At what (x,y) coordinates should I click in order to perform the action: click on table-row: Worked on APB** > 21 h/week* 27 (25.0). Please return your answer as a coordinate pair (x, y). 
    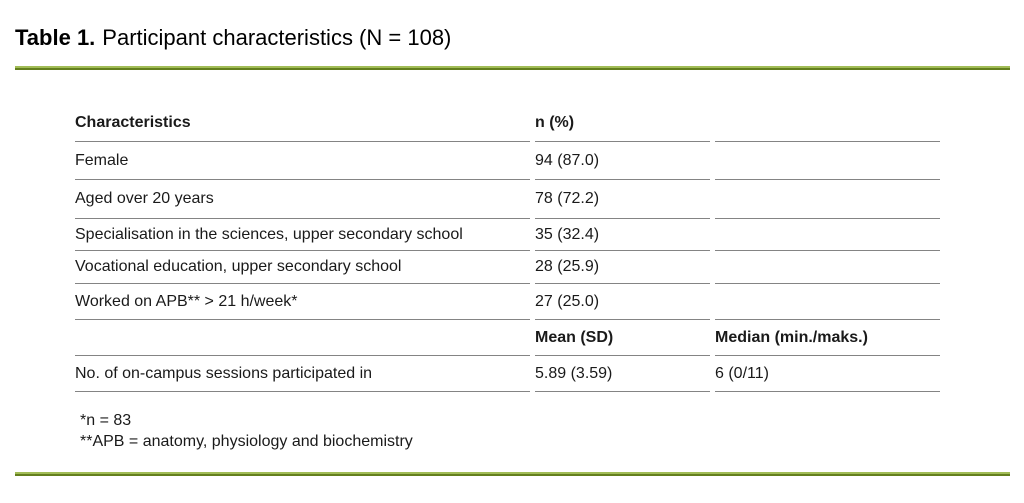
    Looking at the image, I should click on (507, 302).